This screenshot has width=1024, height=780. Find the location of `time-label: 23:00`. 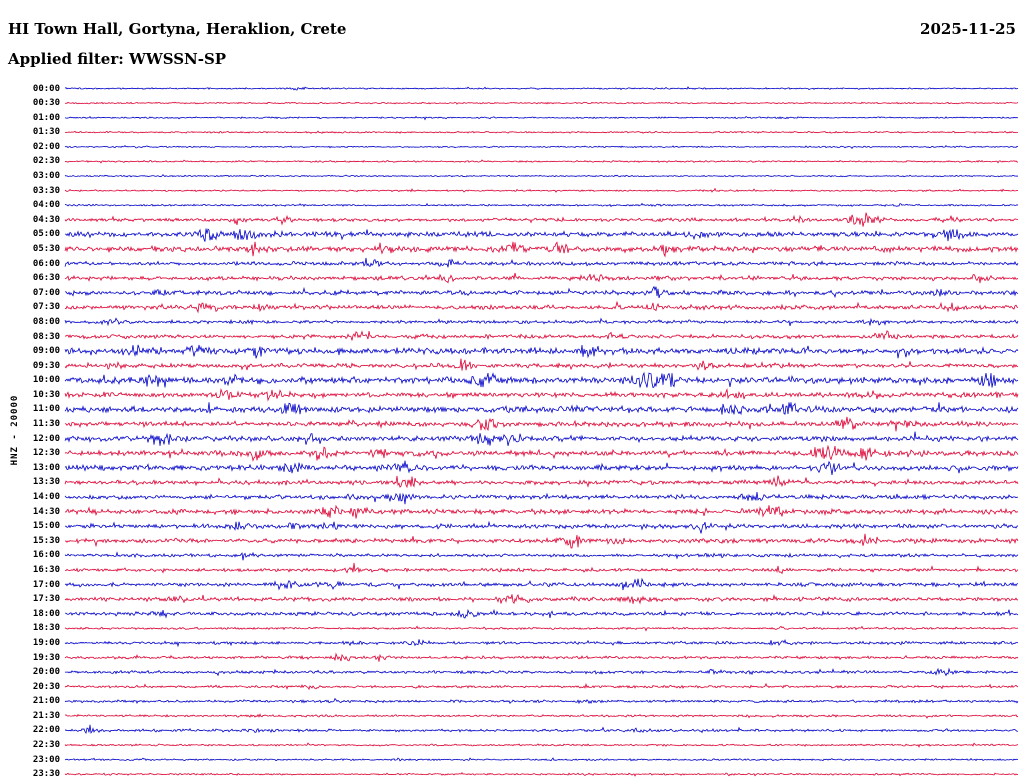

time-label: 23:00 is located at coordinates (46, 759).